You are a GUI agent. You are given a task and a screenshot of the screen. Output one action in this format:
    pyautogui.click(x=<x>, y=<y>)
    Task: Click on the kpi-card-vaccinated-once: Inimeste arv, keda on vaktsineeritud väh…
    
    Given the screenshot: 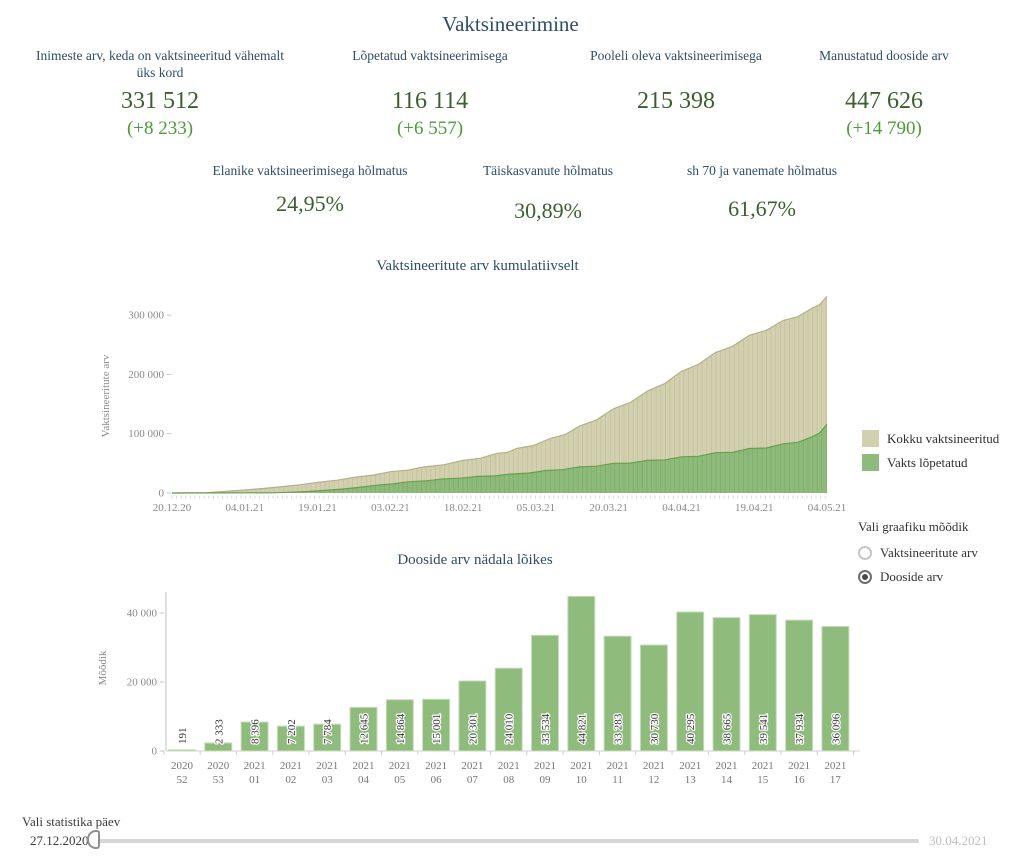 What is the action you would take?
    pyautogui.click(x=160, y=94)
    